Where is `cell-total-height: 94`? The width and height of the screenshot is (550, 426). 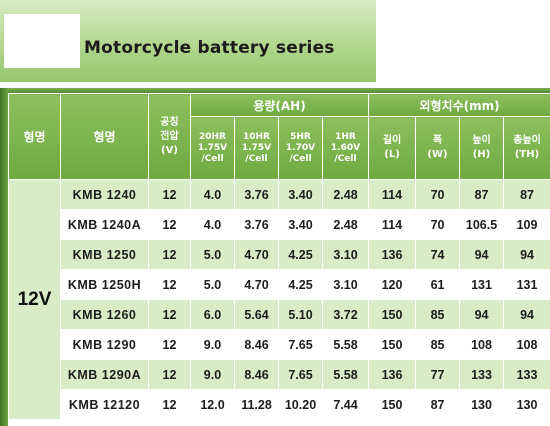
cell-total-height: 94 is located at coordinates (526, 254).